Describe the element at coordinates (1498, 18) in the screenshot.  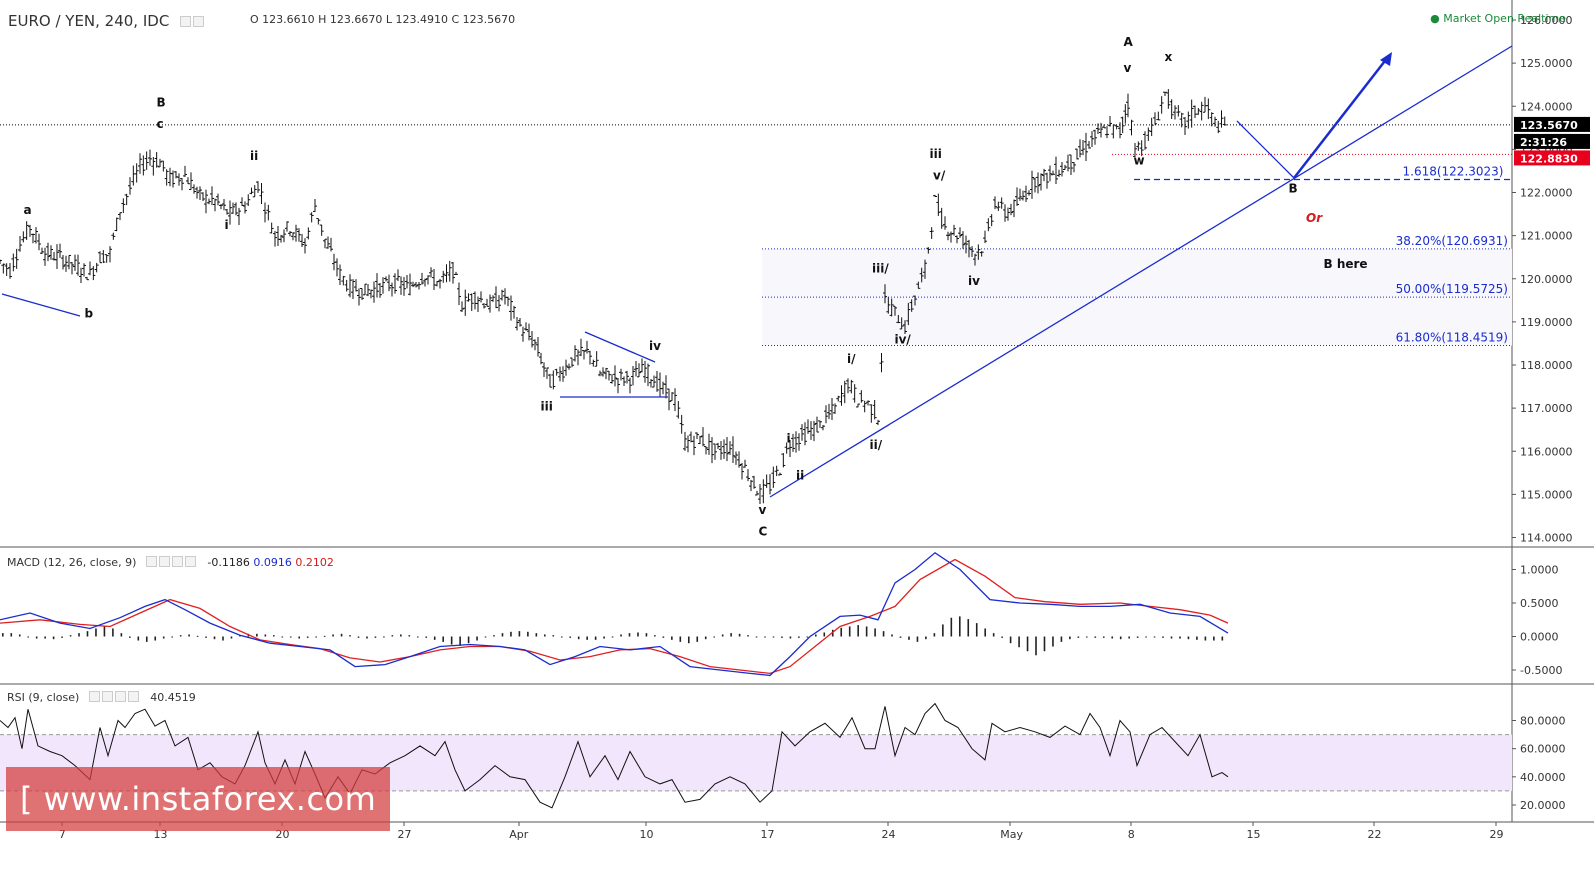
I see `market-status: ● Market Open Realtime` at that location.